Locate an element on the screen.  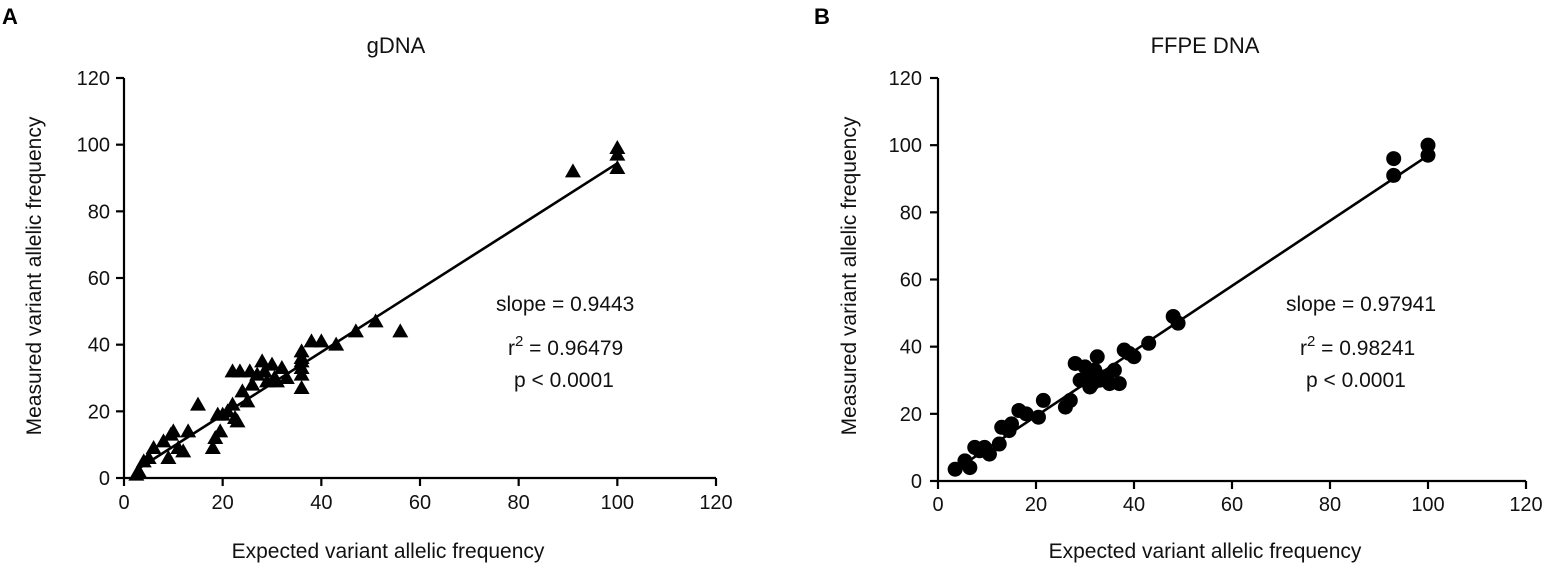
panel-a-r-squared-text: r2 = 0.96479 is located at coordinates (565, 346).